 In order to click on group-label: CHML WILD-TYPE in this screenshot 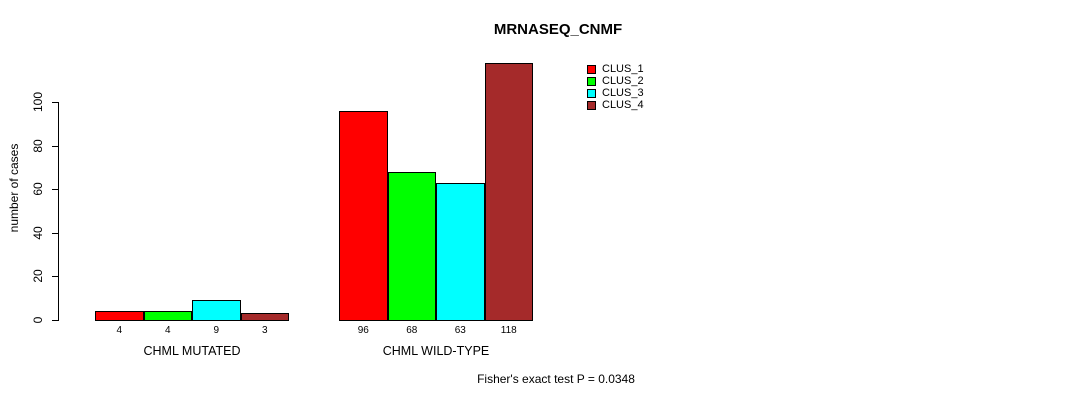, I will do `click(436, 351)`.